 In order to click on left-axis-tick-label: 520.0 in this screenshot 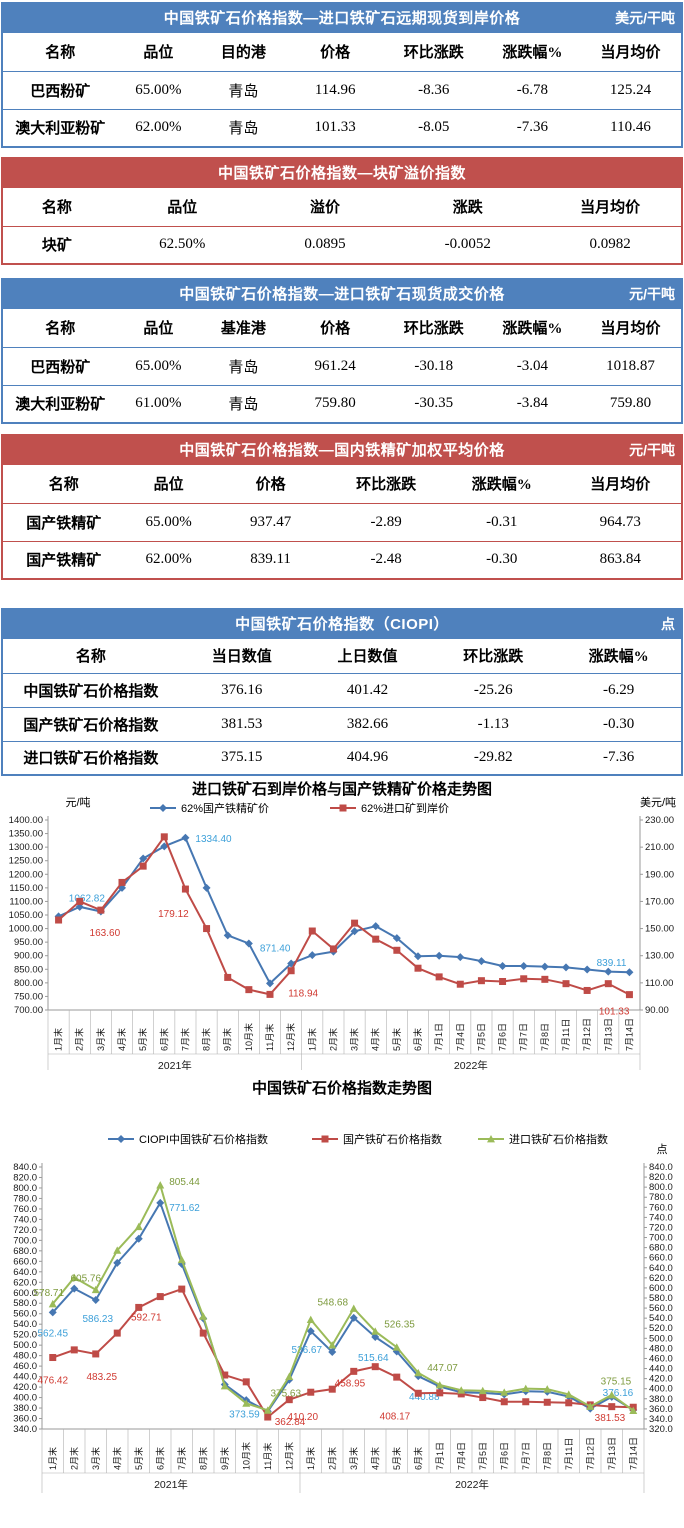, I will do `click(25, 1335)`.